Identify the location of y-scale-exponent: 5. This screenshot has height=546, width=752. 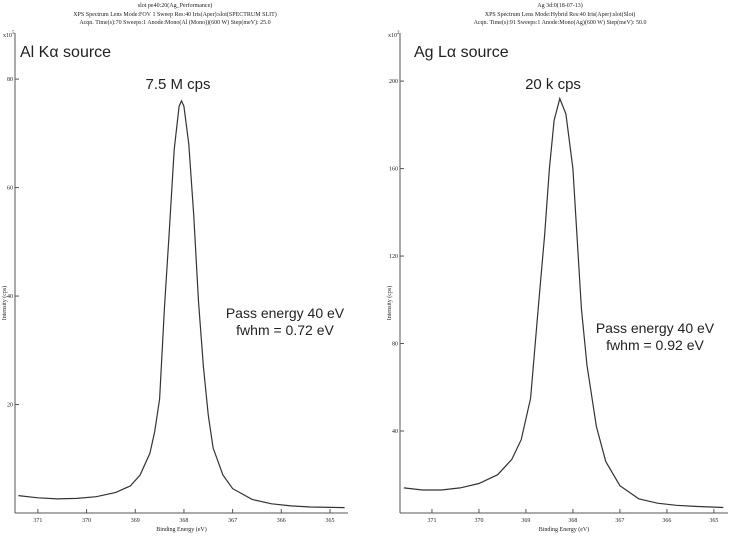
(13, 33).